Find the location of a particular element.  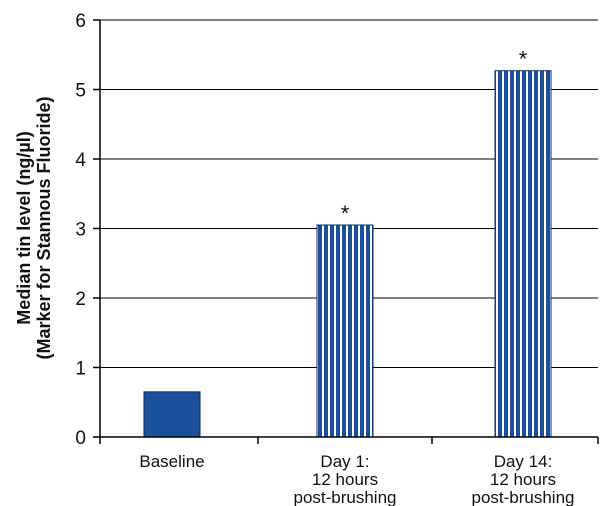

significance-marker-2: * is located at coordinates (523, 59).